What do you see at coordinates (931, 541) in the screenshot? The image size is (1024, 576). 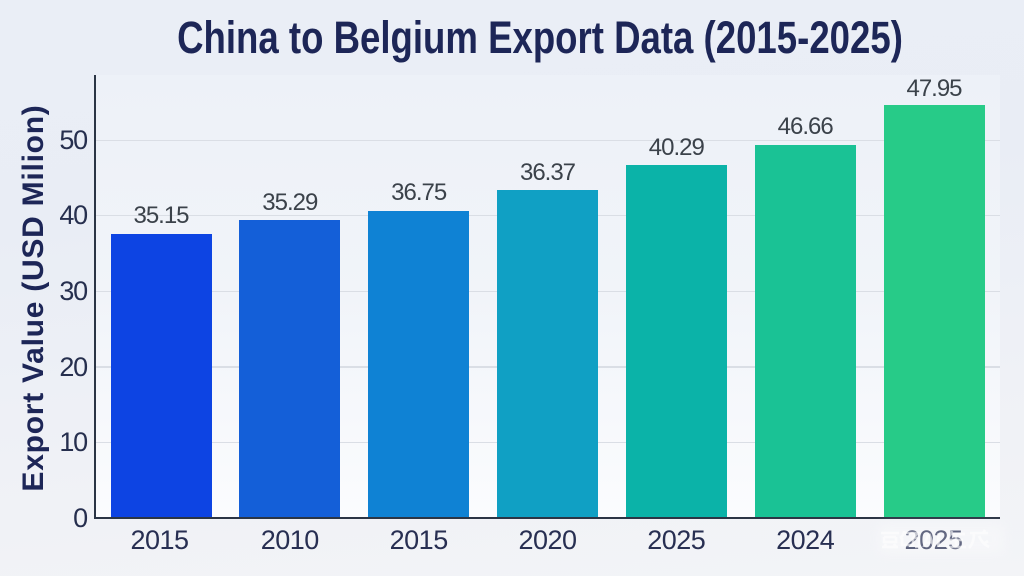 I see `svg-text: AI` at bounding box center [931, 541].